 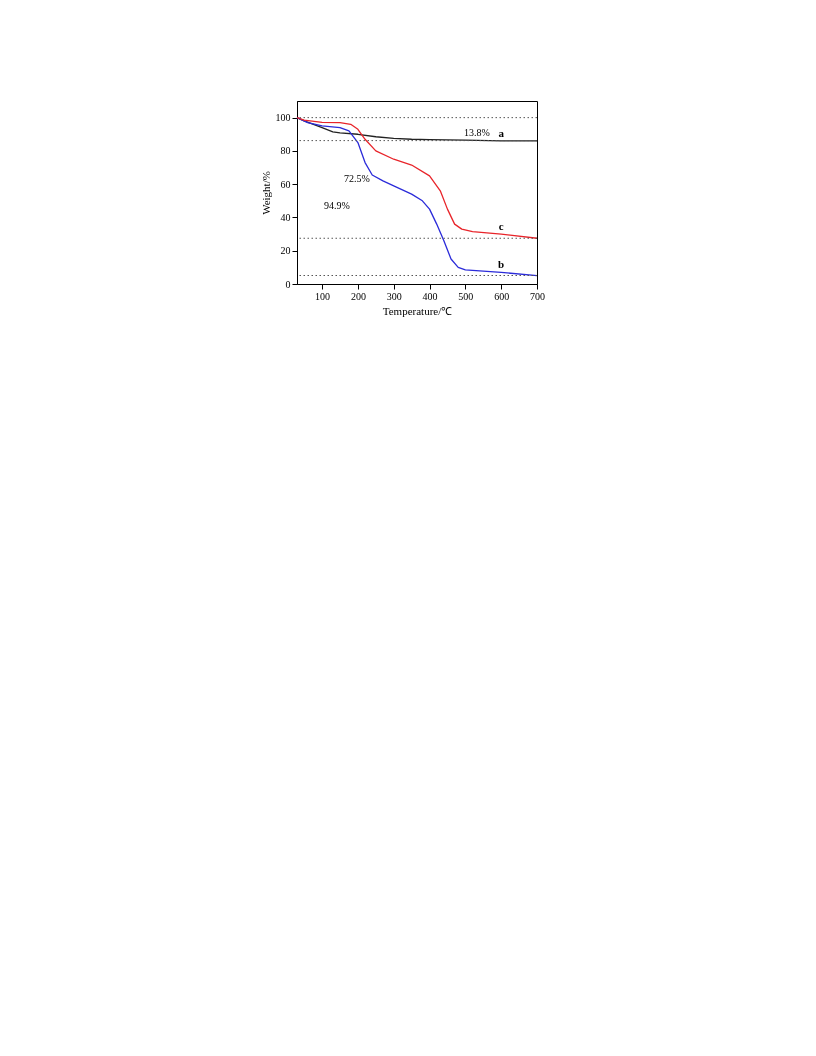 What do you see at coordinates (285, 251) in the screenshot?
I see `y-tick-label: 20` at bounding box center [285, 251].